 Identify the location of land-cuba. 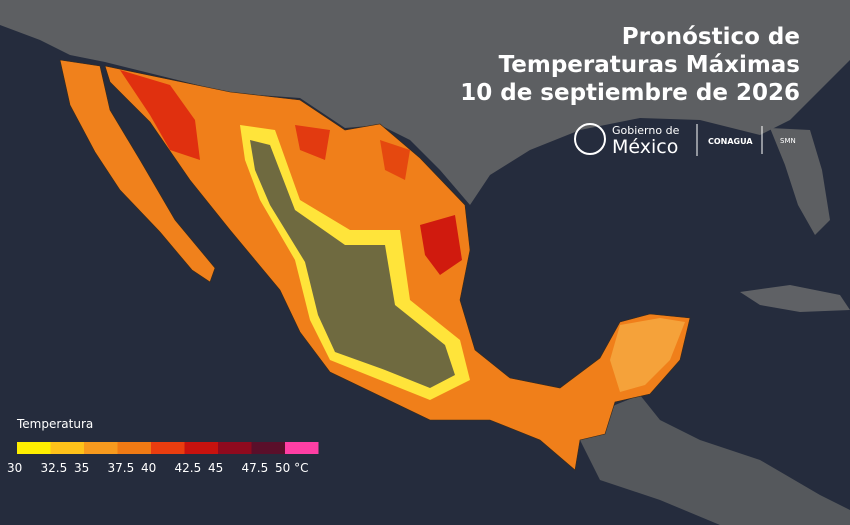
(795, 298).